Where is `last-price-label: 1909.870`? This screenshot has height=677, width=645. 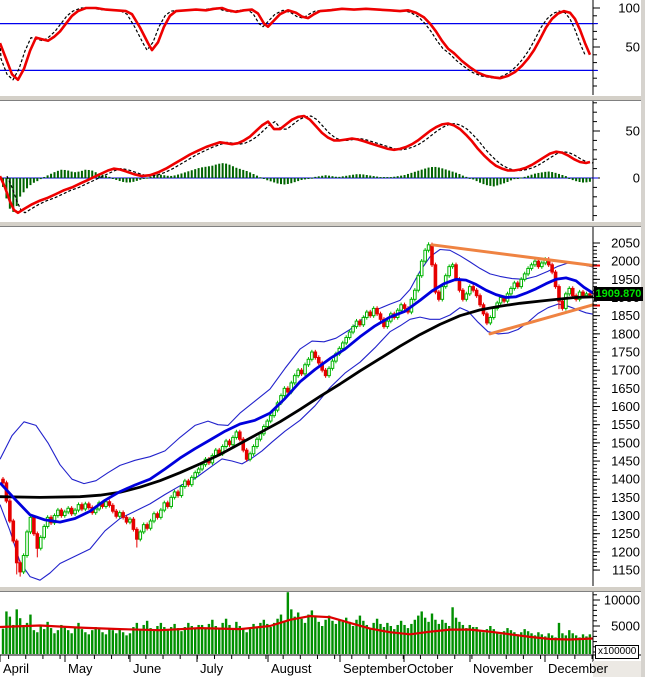 last-price-label: 1909.870 is located at coordinates (618, 294).